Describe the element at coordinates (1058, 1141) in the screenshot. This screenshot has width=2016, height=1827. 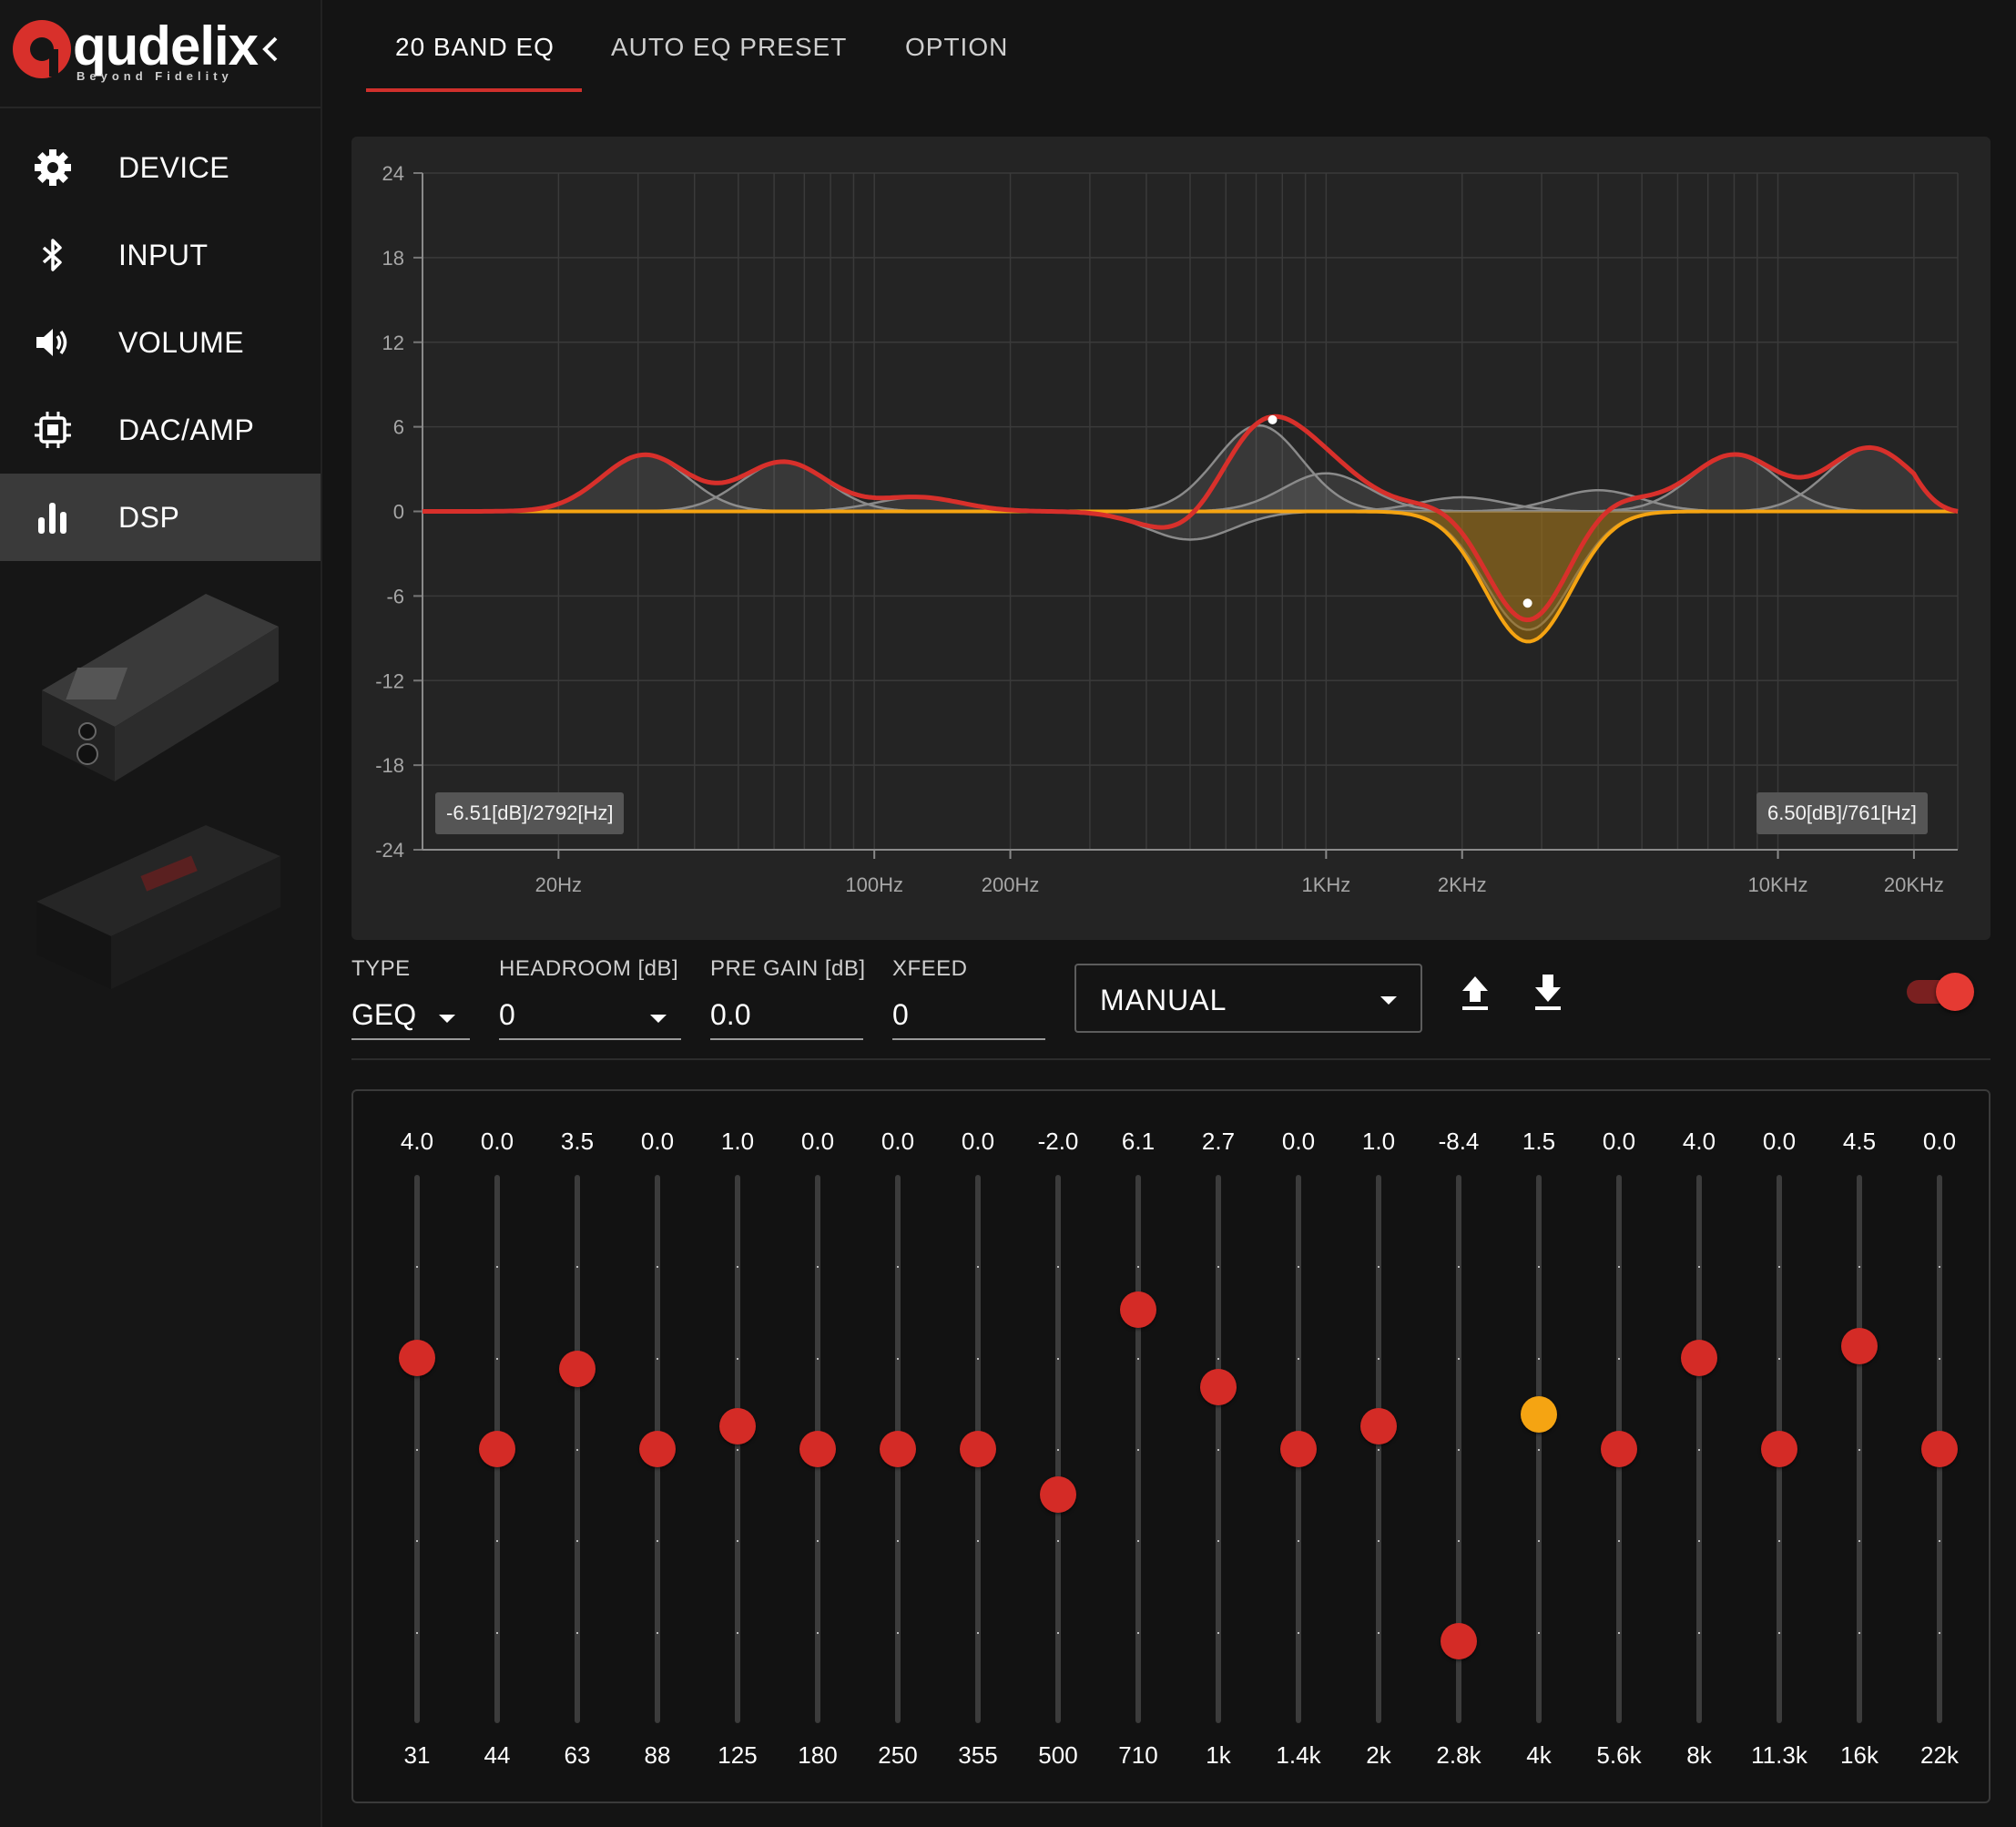
I see `band-gain-value: -2.0` at that location.